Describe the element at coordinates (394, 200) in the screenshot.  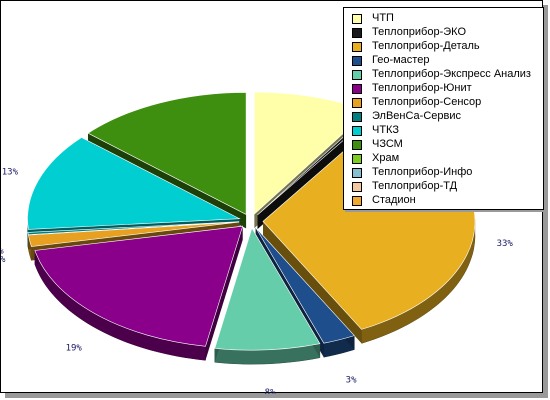
I see `legend-label-13: Стадион` at that location.